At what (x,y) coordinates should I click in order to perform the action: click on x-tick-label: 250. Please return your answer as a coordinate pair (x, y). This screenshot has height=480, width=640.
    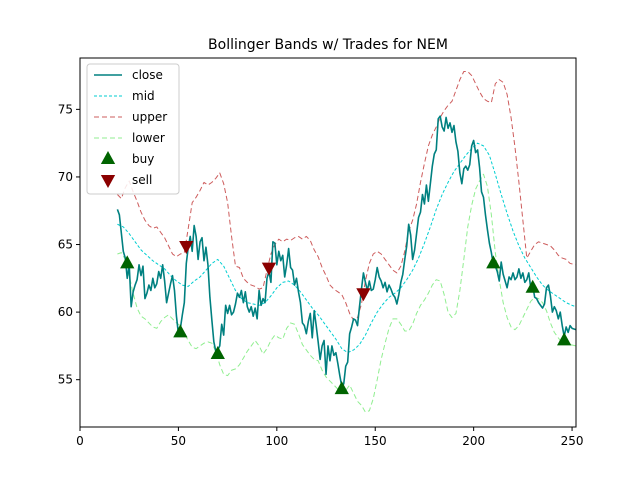
    Looking at the image, I should click on (572, 441).